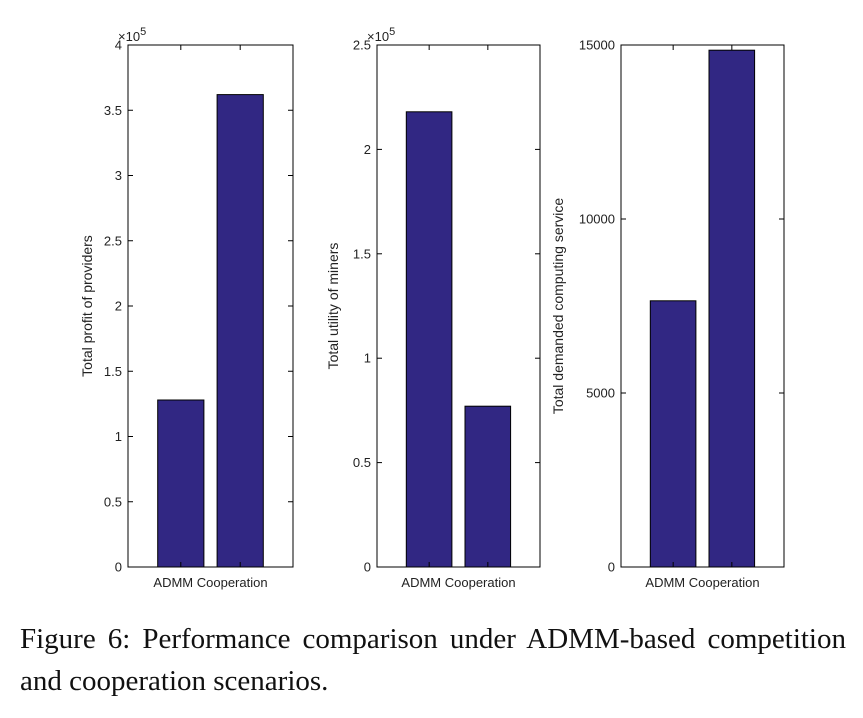 The image size is (863, 718). I want to click on y-axis-label: Total demanded computing service, so click(558, 306).